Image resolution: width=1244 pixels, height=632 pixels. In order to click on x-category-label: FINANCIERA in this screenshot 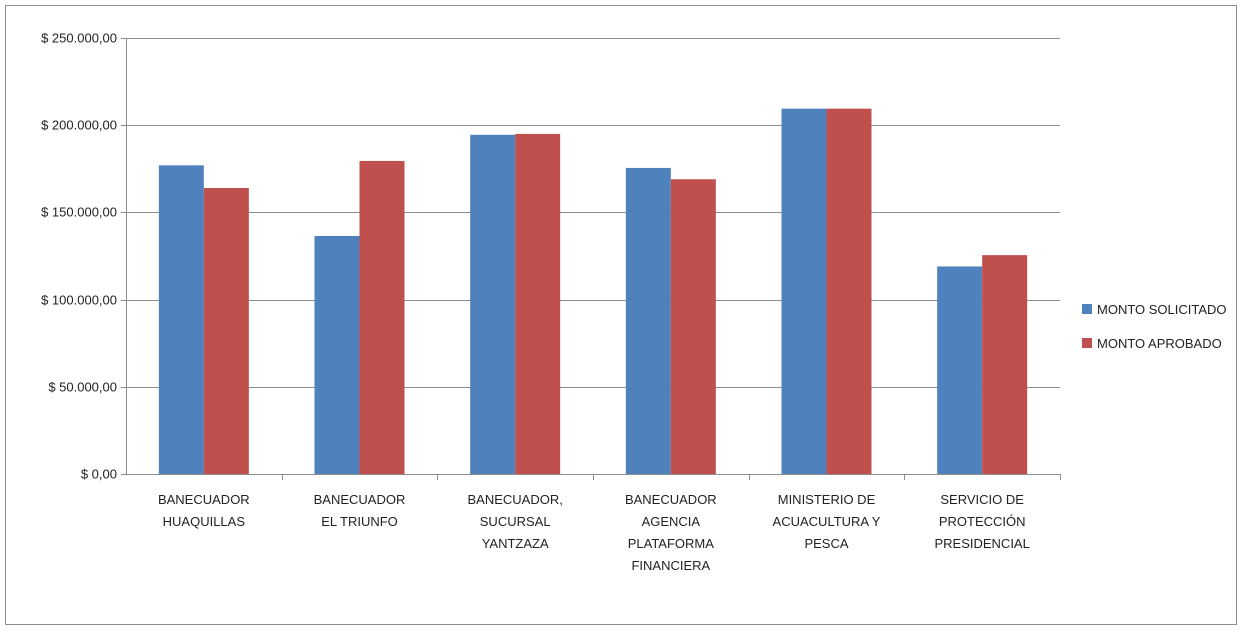, I will do `click(670, 565)`.